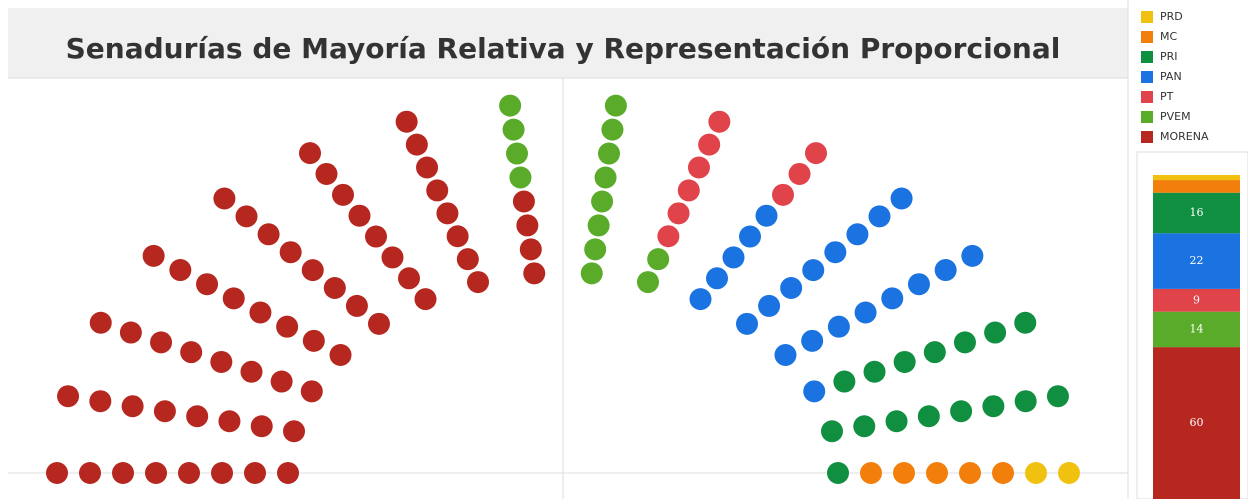  I want to click on bar-label: 9, so click(1196, 299).